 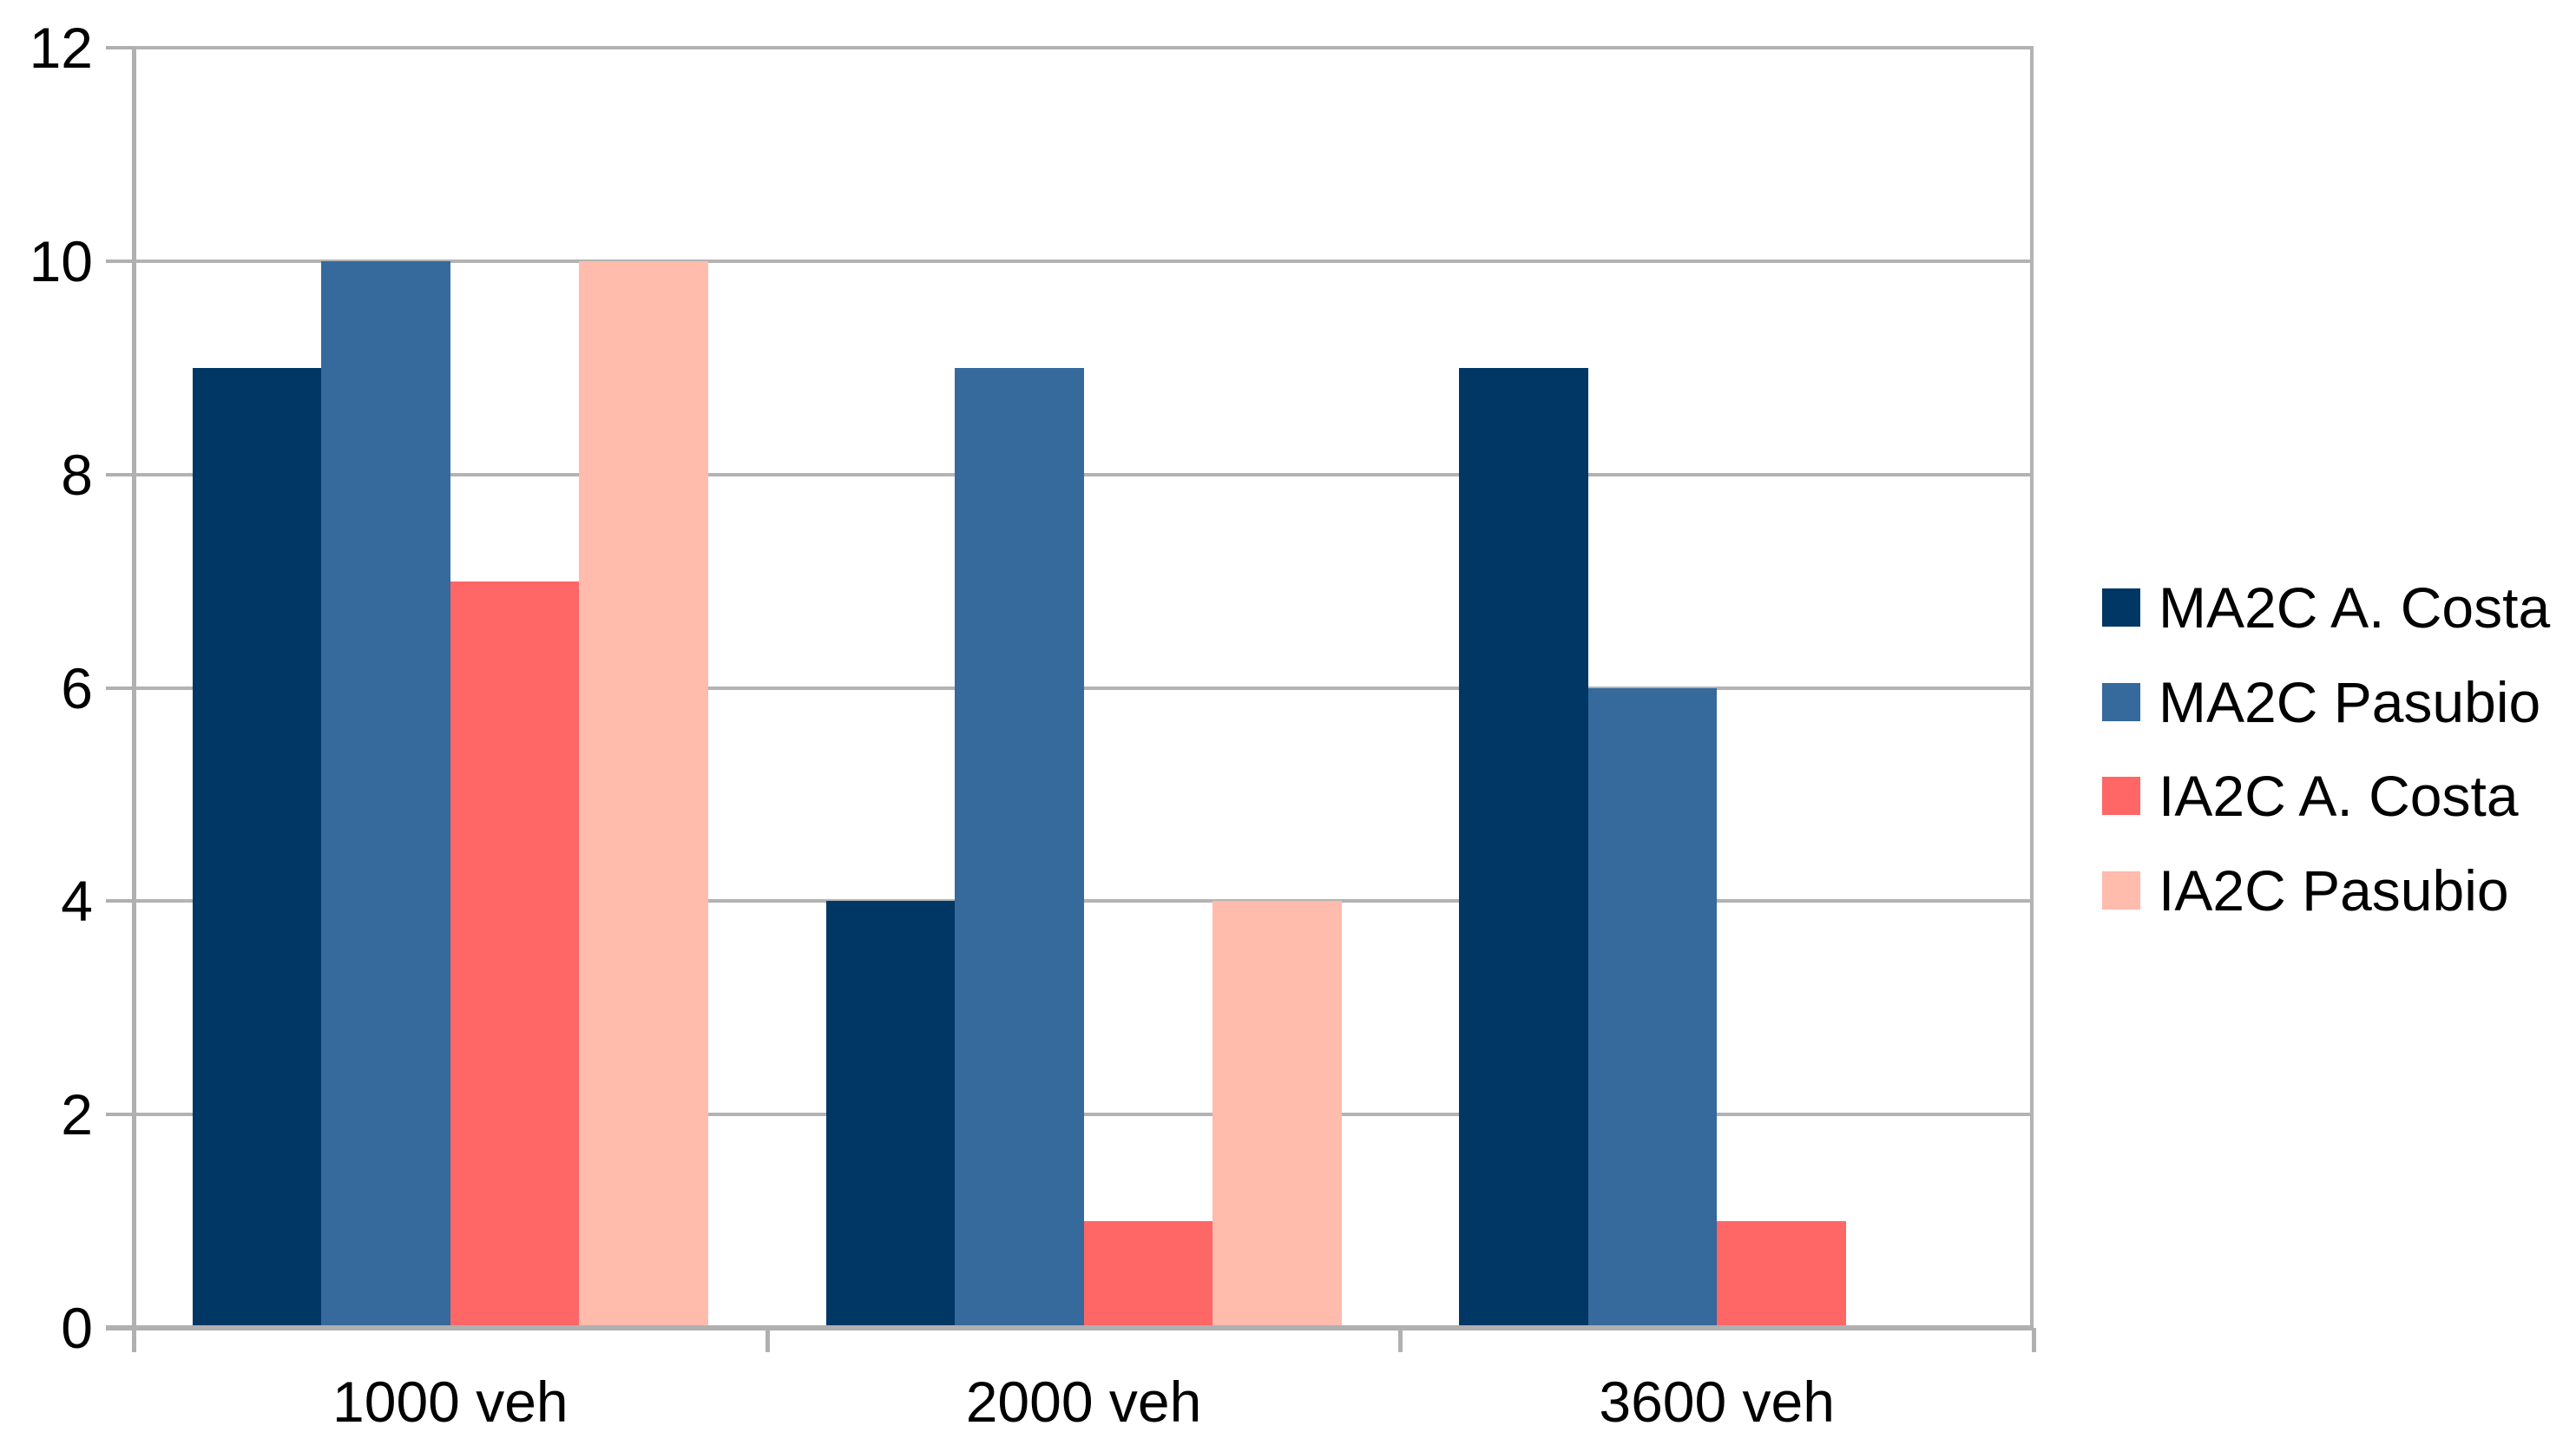 I want to click on bar-ia2c-pasubio-2000-veh, so click(x=1277, y=1115).